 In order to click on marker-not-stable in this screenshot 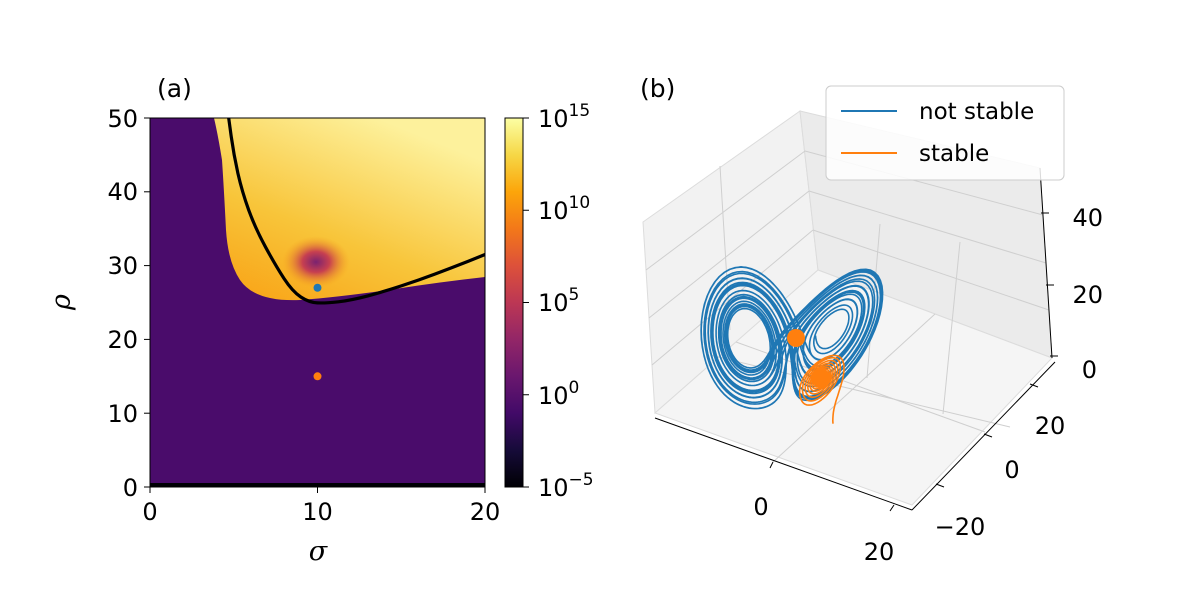, I will do `click(317, 287)`.